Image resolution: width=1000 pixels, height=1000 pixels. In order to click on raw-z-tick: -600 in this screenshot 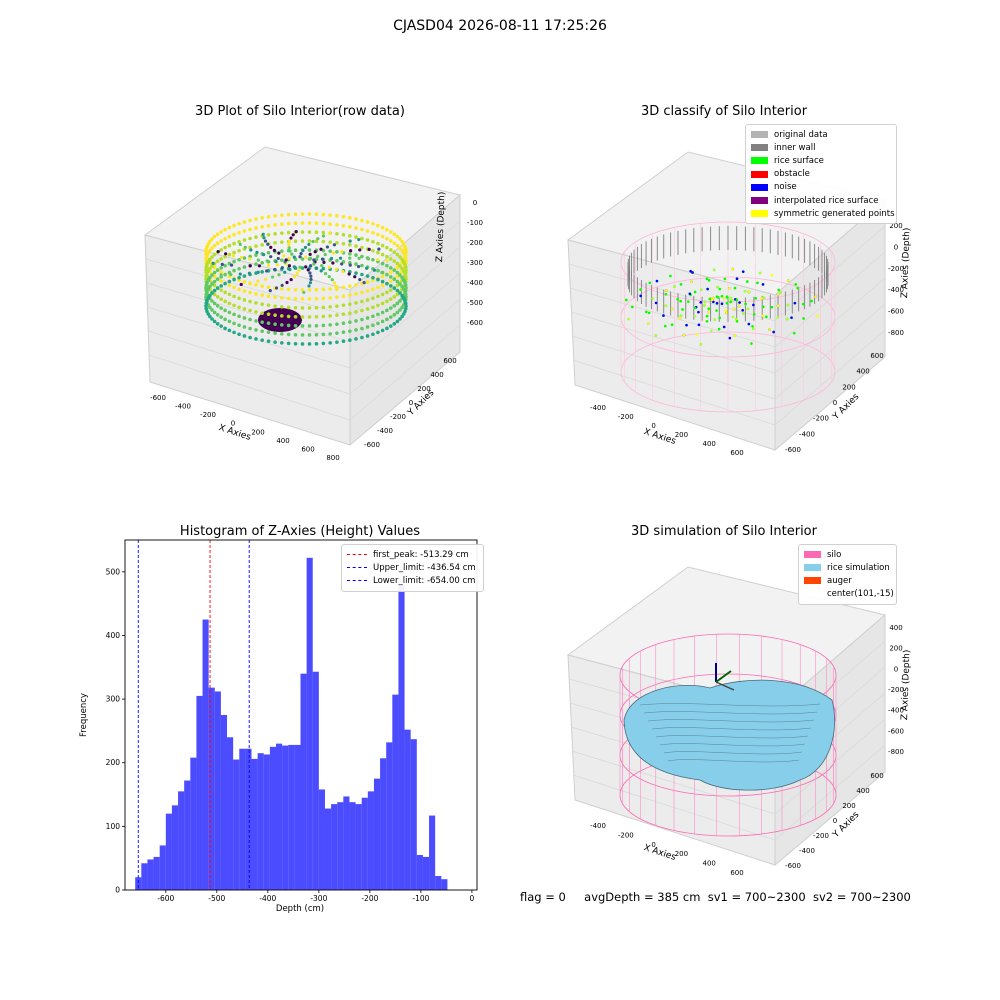, I will do `click(475, 323)`.